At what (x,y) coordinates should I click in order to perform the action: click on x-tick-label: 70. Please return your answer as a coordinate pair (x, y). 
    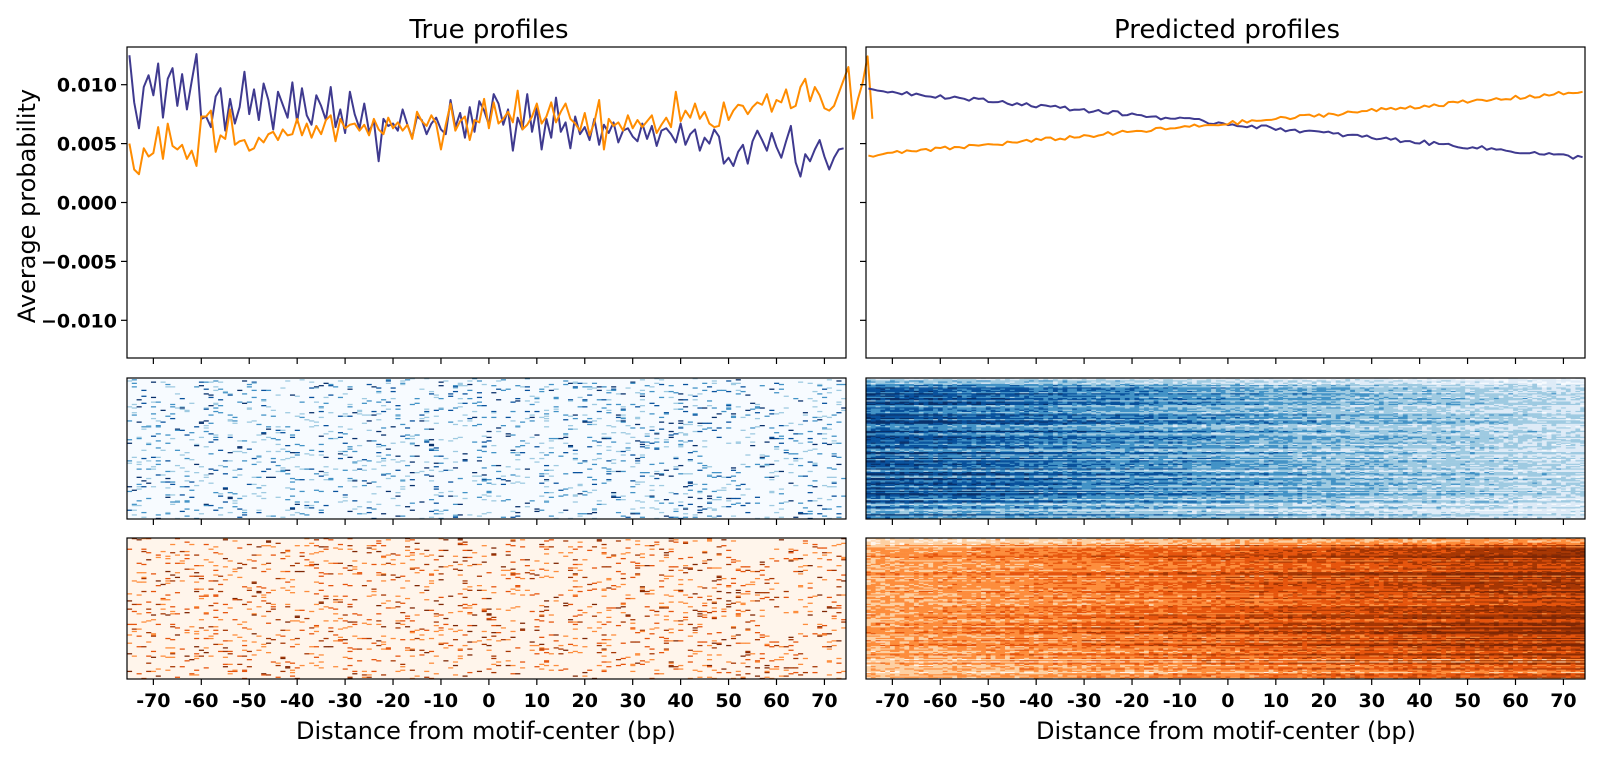
    Looking at the image, I should click on (824, 701).